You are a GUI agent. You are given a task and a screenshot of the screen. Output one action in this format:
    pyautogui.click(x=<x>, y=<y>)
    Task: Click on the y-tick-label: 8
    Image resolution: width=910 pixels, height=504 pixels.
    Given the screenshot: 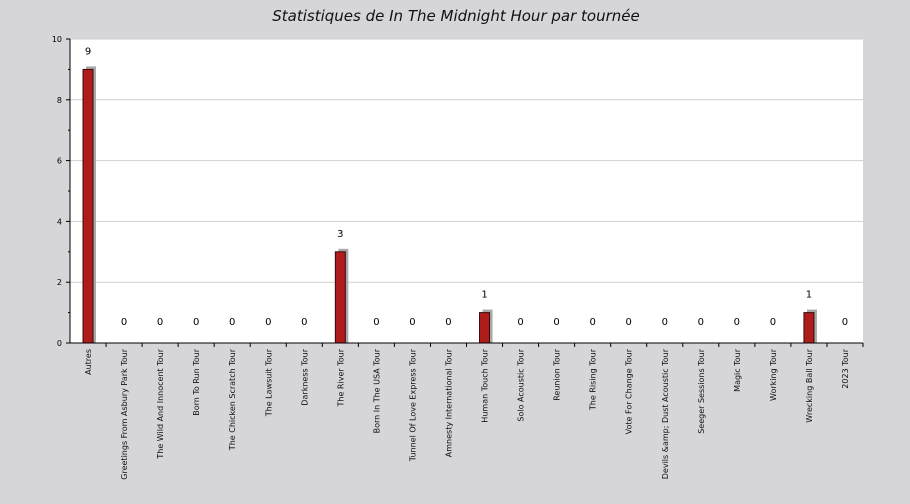 What is the action you would take?
    pyautogui.click(x=59, y=100)
    